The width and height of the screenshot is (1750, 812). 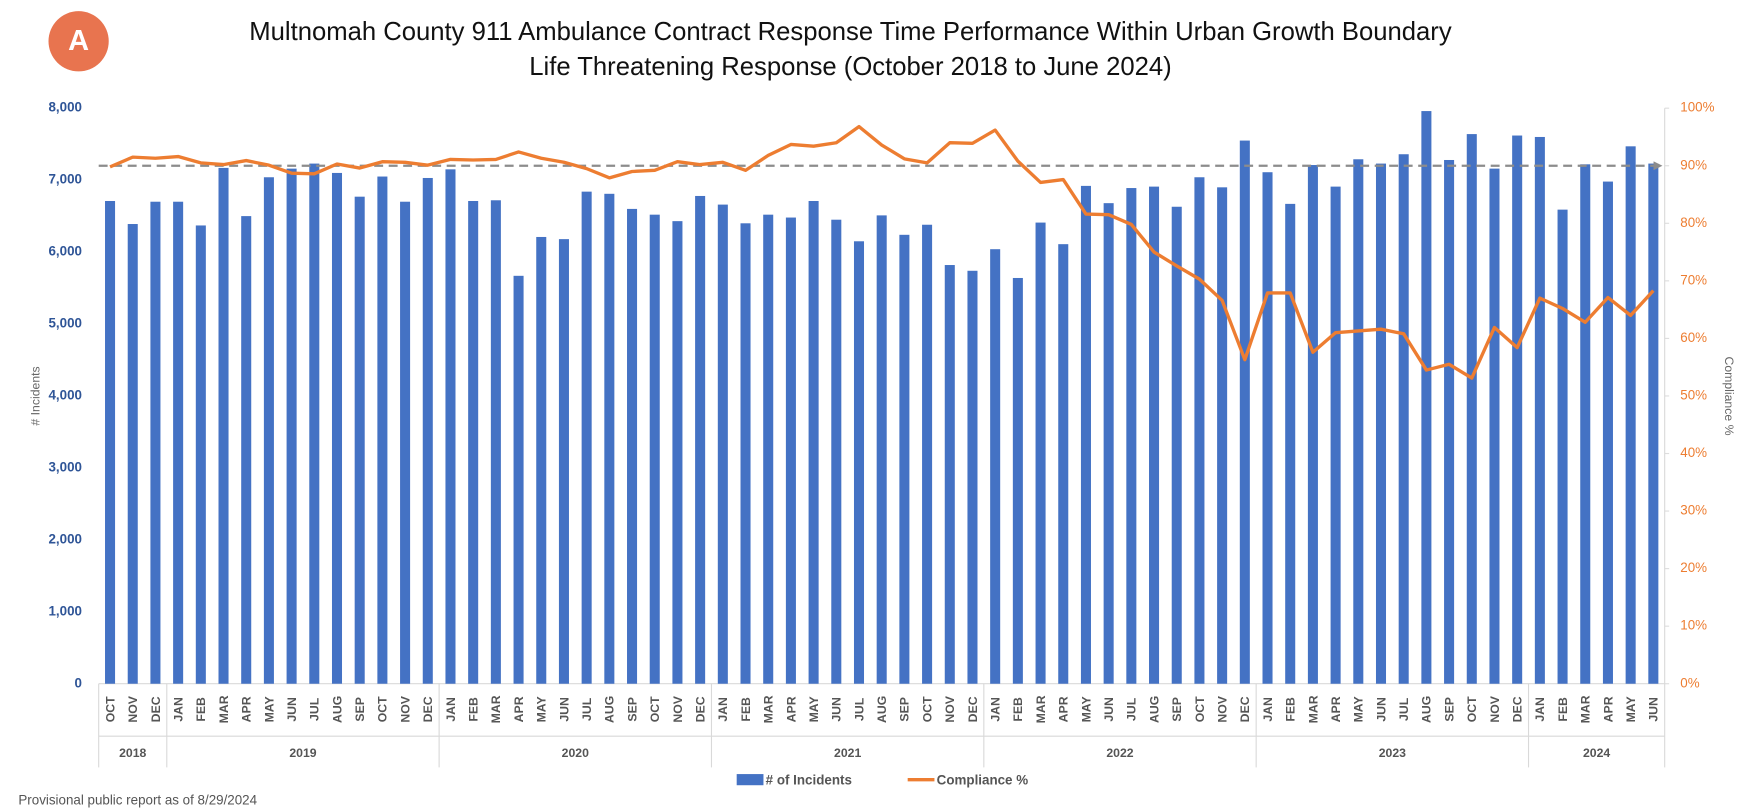 What do you see at coordinates (809, 779) in the screenshot?
I see `legend-label: # of Incidents` at bounding box center [809, 779].